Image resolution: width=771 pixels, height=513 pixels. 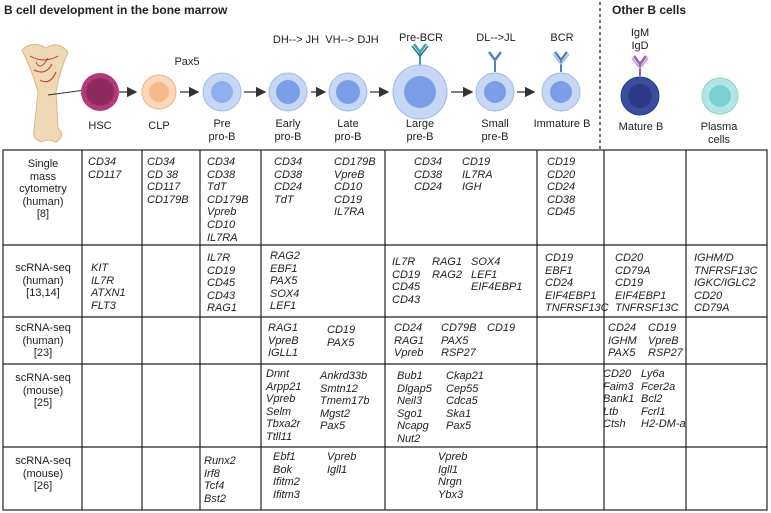 I want to click on step-dl-jl: DL-->JL, so click(x=496, y=38).